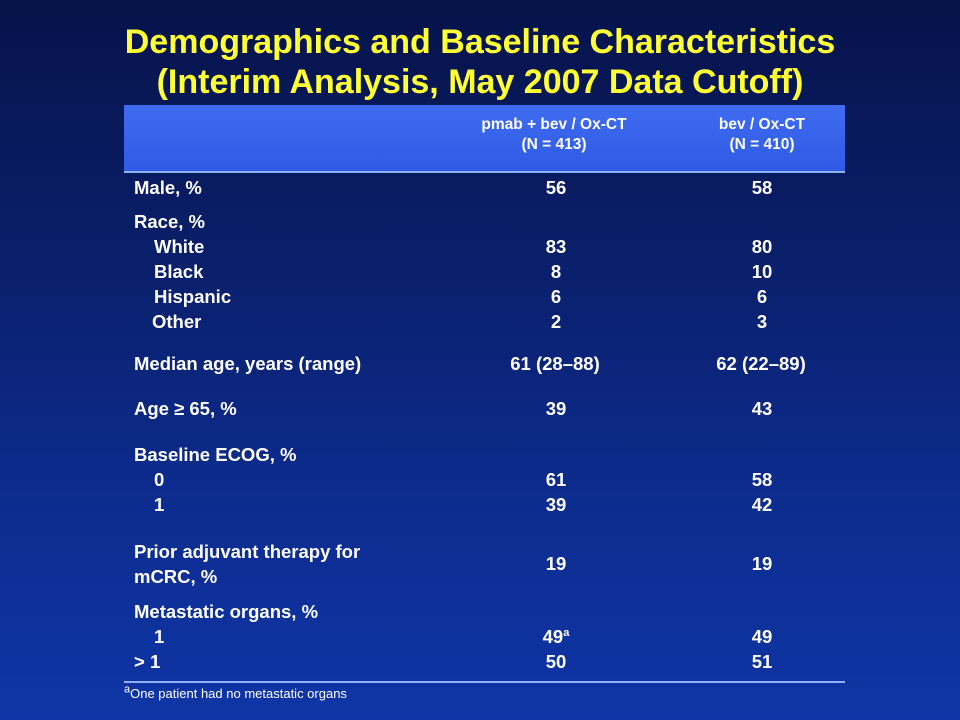 The image size is (960, 720). Describe the element at coordinates (762, 144) in the screenshot. I see `column-header-bev-n: (N = 410)` at that location.